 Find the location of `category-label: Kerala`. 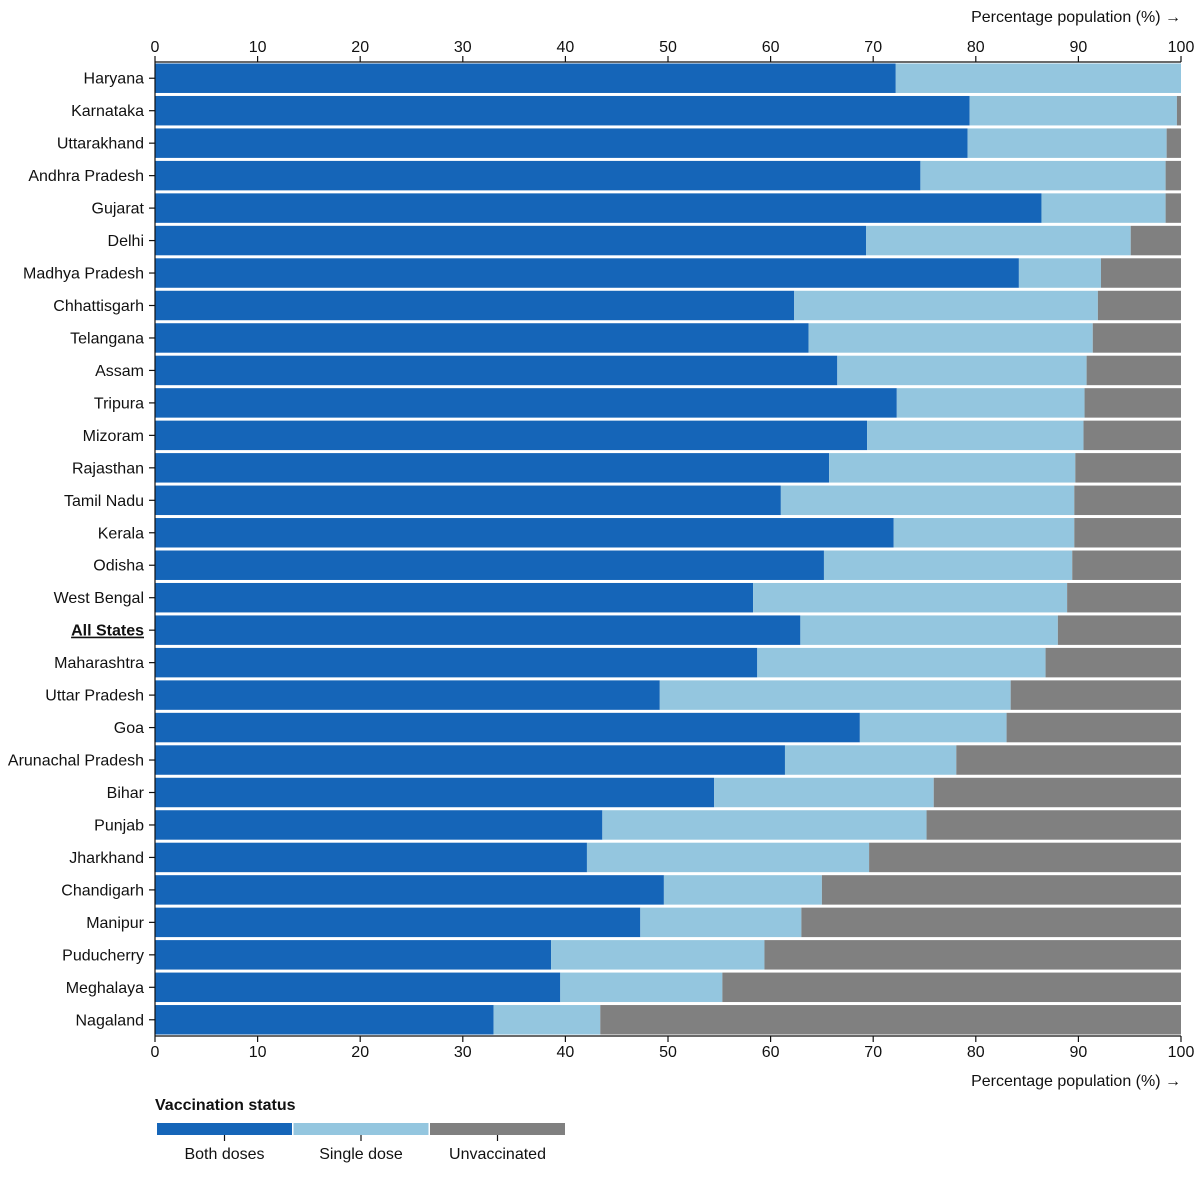

category-label: Kerala is located at coordinates (121, 533).